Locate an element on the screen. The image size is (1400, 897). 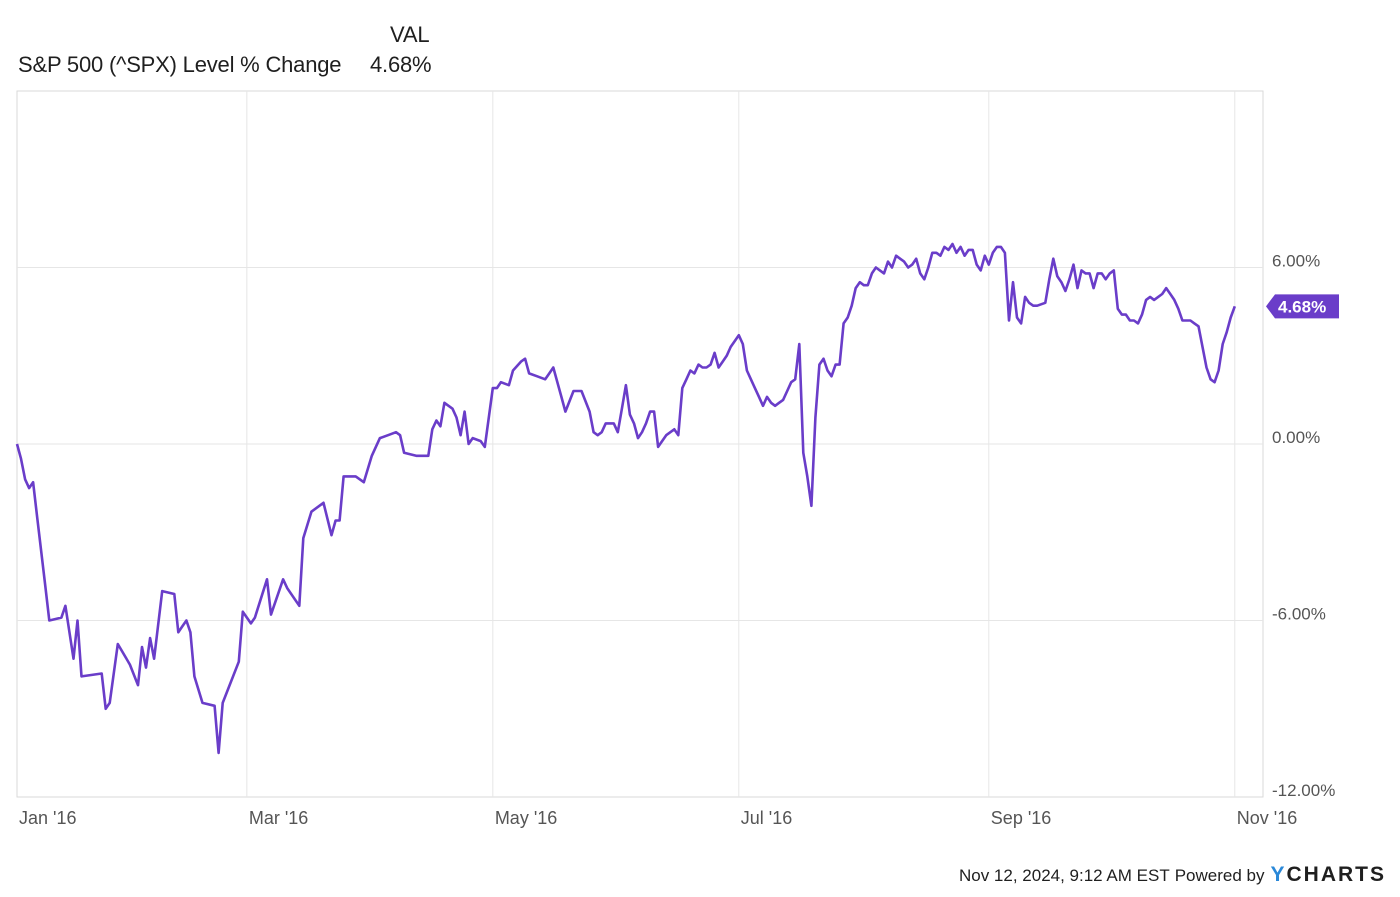
x-tick-label: Nov '16 is located at coordinates (1267, 818).